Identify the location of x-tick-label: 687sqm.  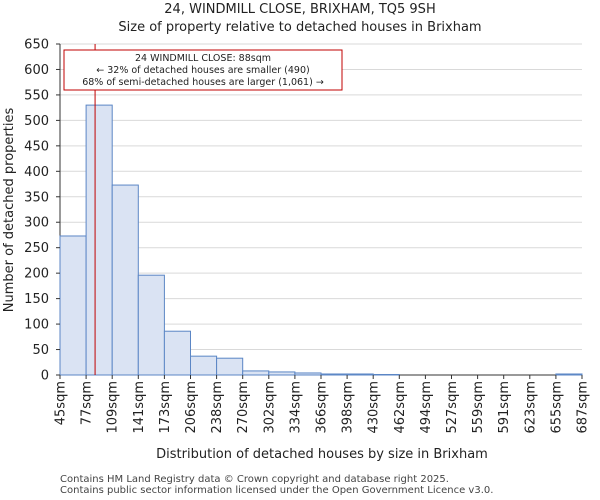
(583, 407).